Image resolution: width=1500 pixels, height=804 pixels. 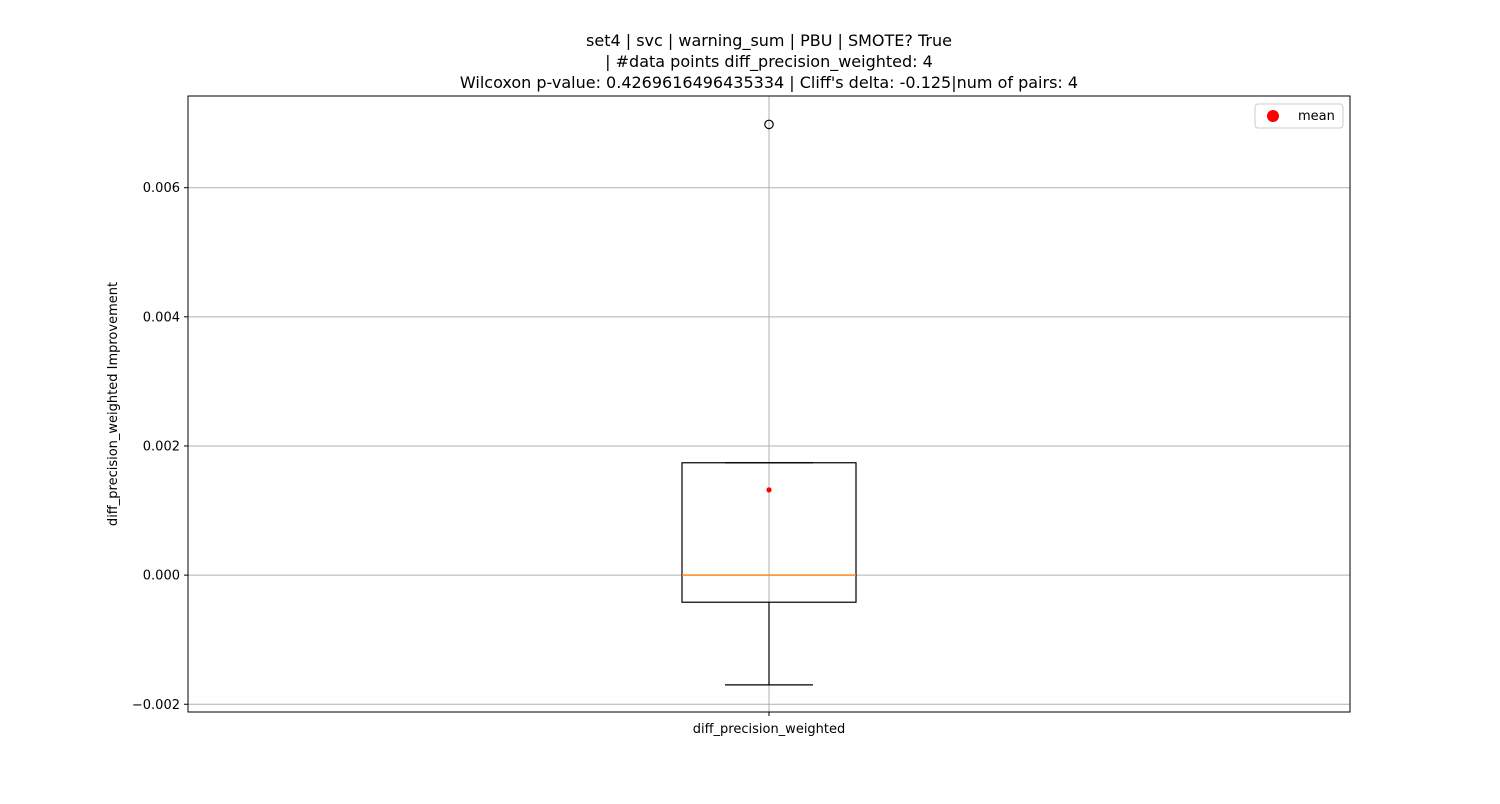 I want to click on x-tick-label: diff_precision_weighted, so click(x=769, y=729).